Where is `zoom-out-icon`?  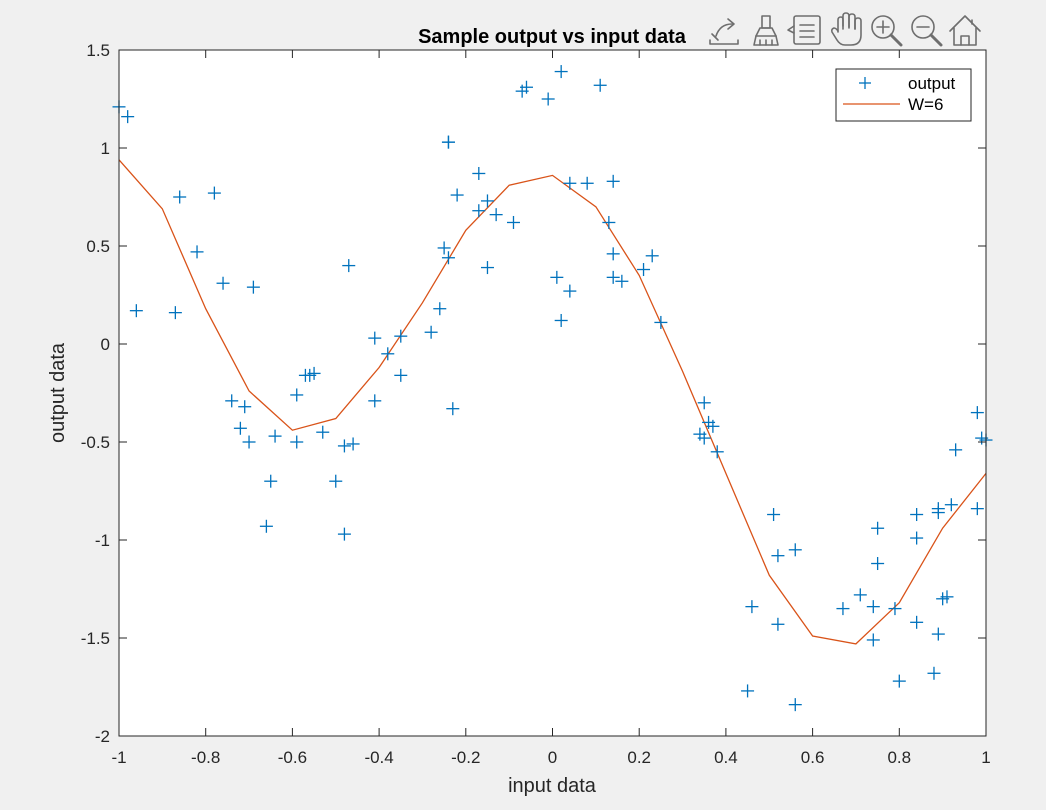
zoom-out-icon is located at coordinates (926, 30).